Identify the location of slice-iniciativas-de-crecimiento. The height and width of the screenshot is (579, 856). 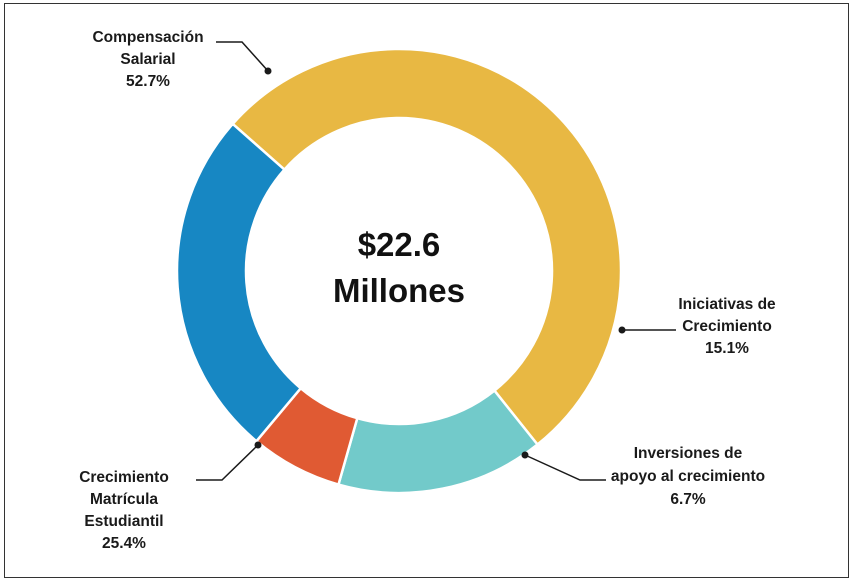
(438, 441).